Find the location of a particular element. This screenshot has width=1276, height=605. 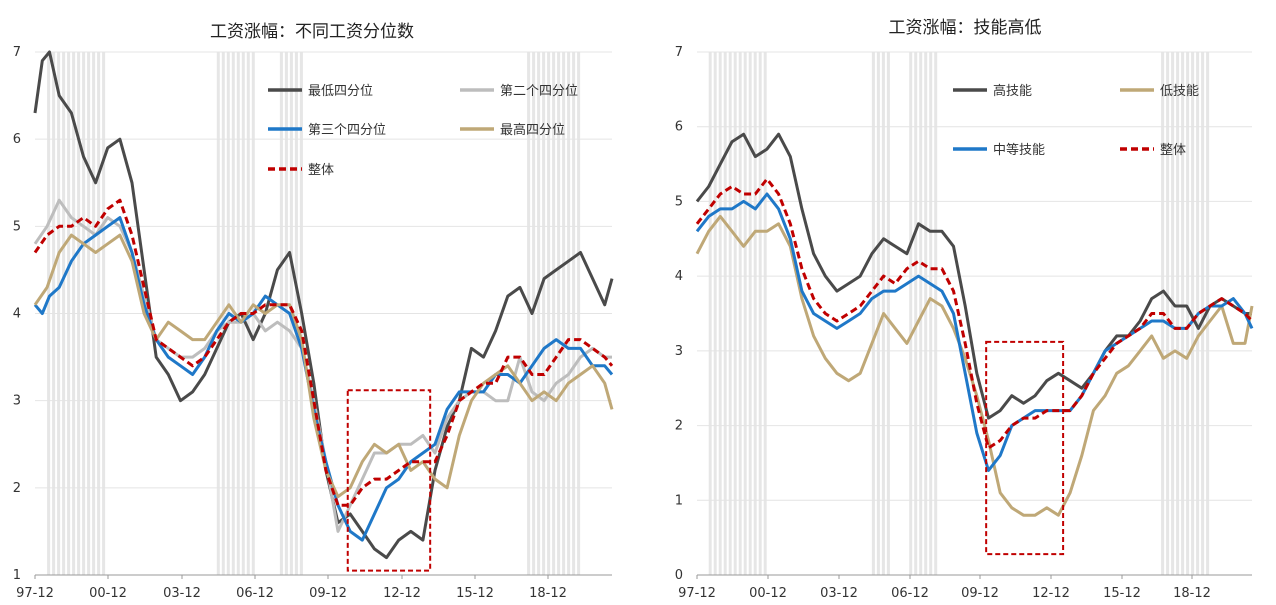

legend-label: 最低四分位 is located at coordinates (340, 91).